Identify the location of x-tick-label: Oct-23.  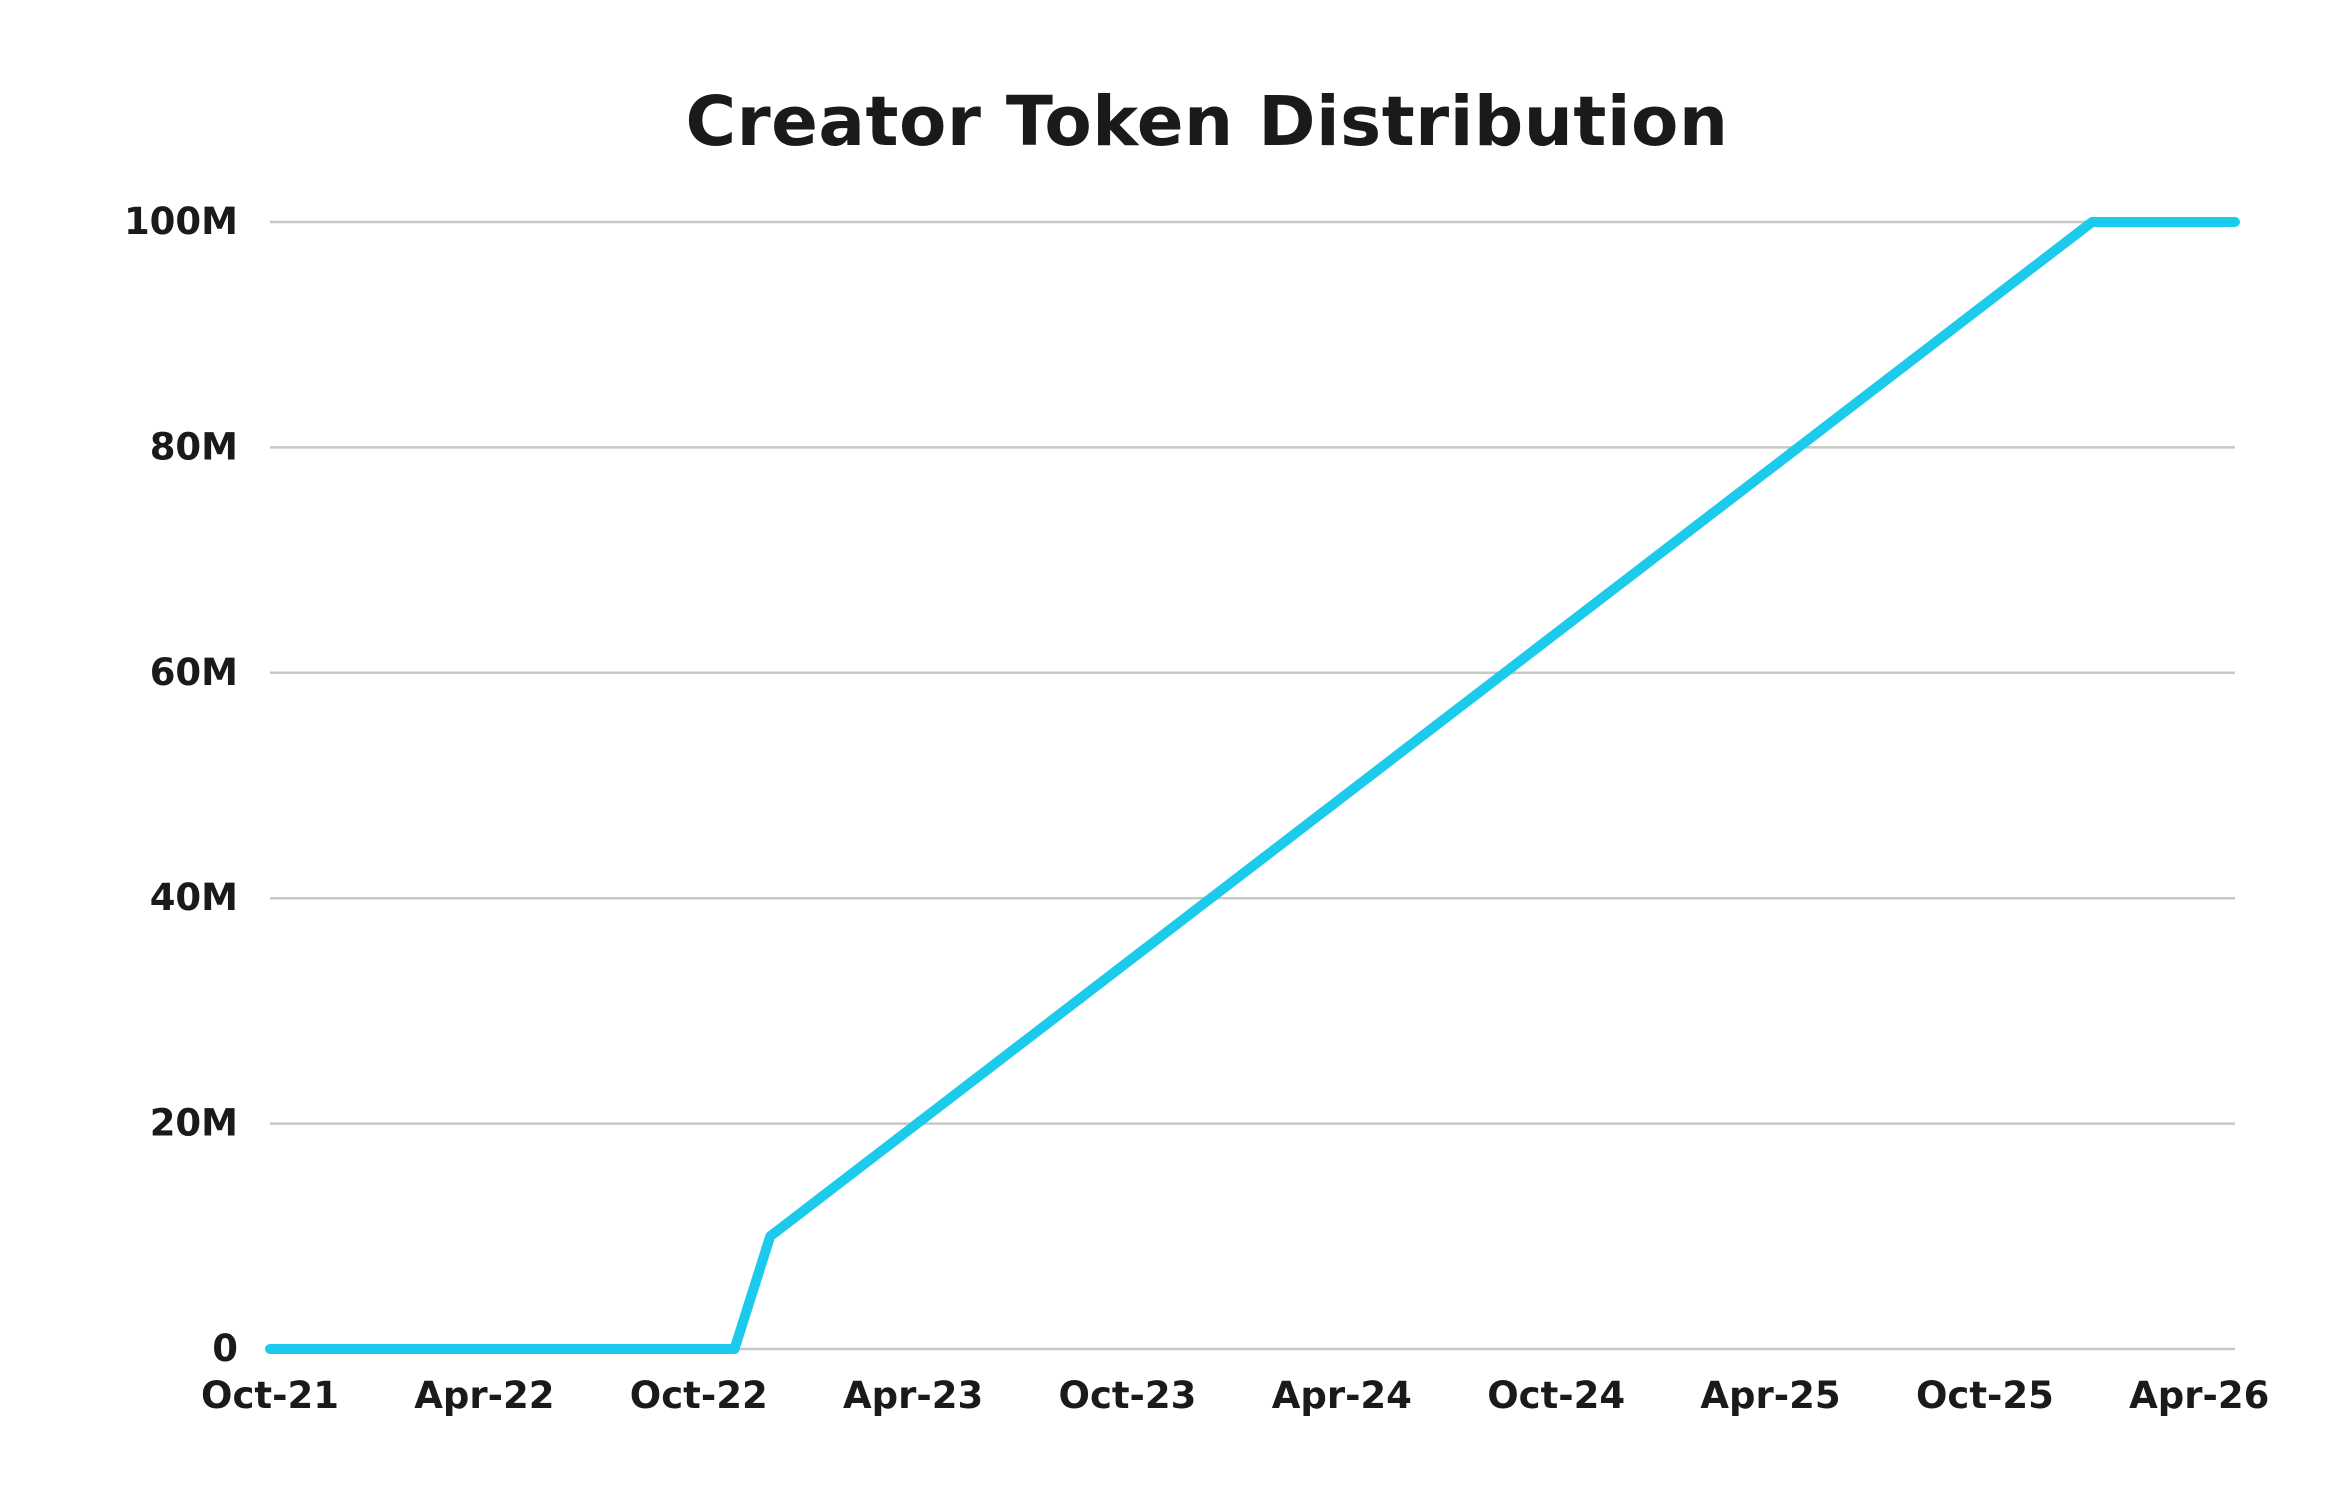
(1127, 1395).